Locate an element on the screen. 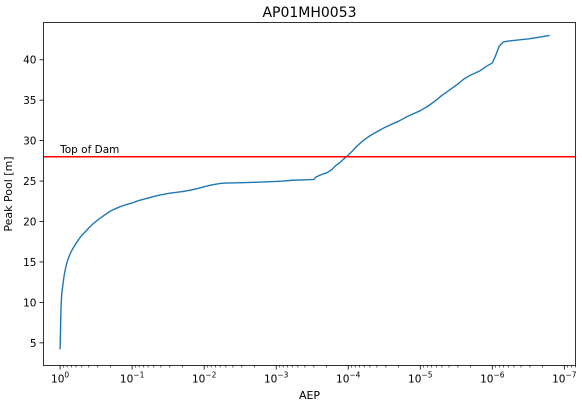  x-tick-label: 10⁰ is located at coordinates (60, 378).